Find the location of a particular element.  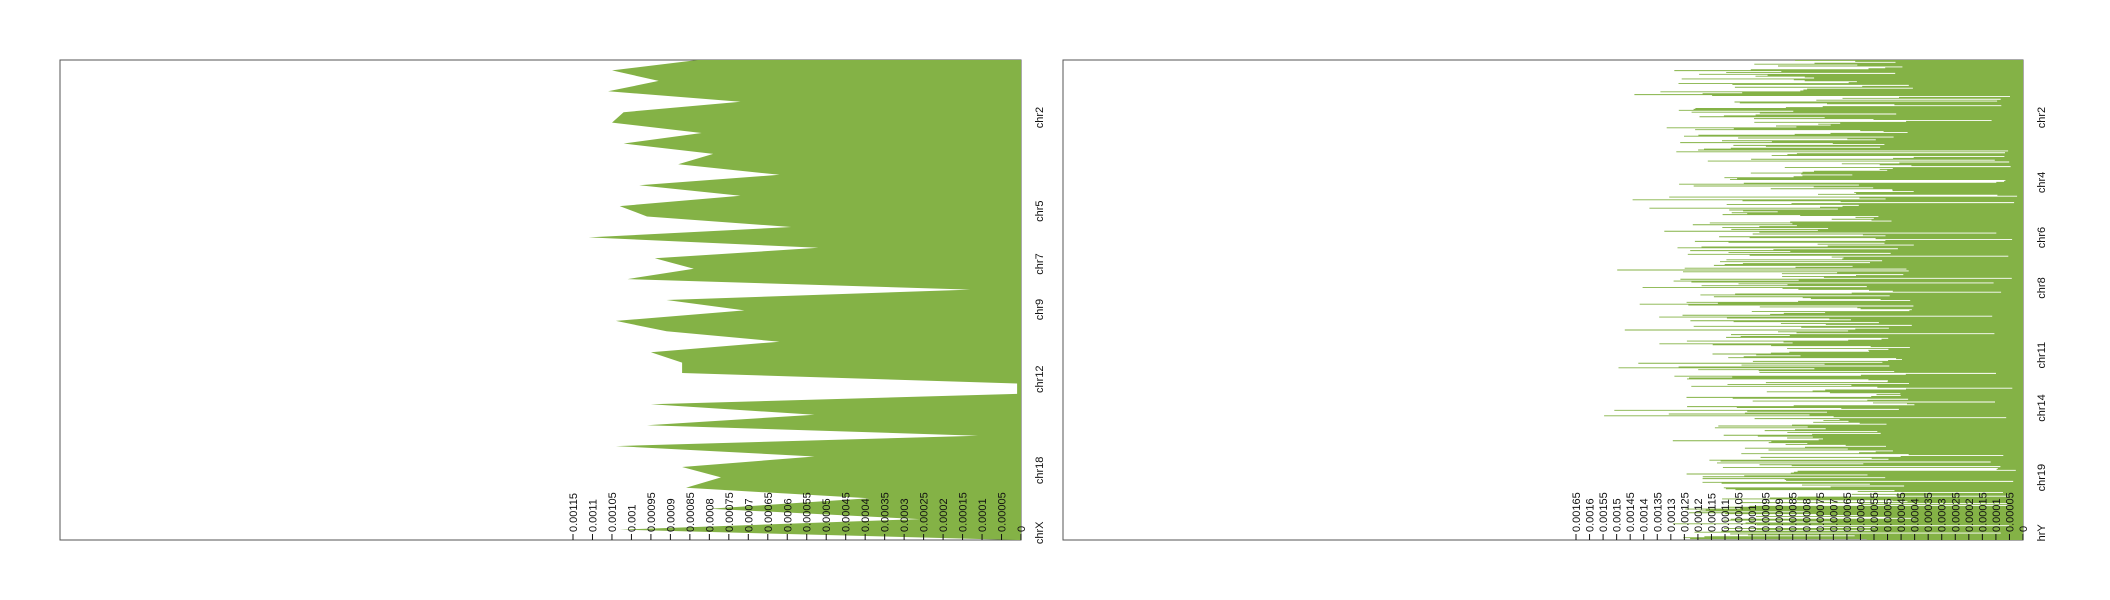

value-tick-label: 0.0013 is located at coordinates (1672, 515).